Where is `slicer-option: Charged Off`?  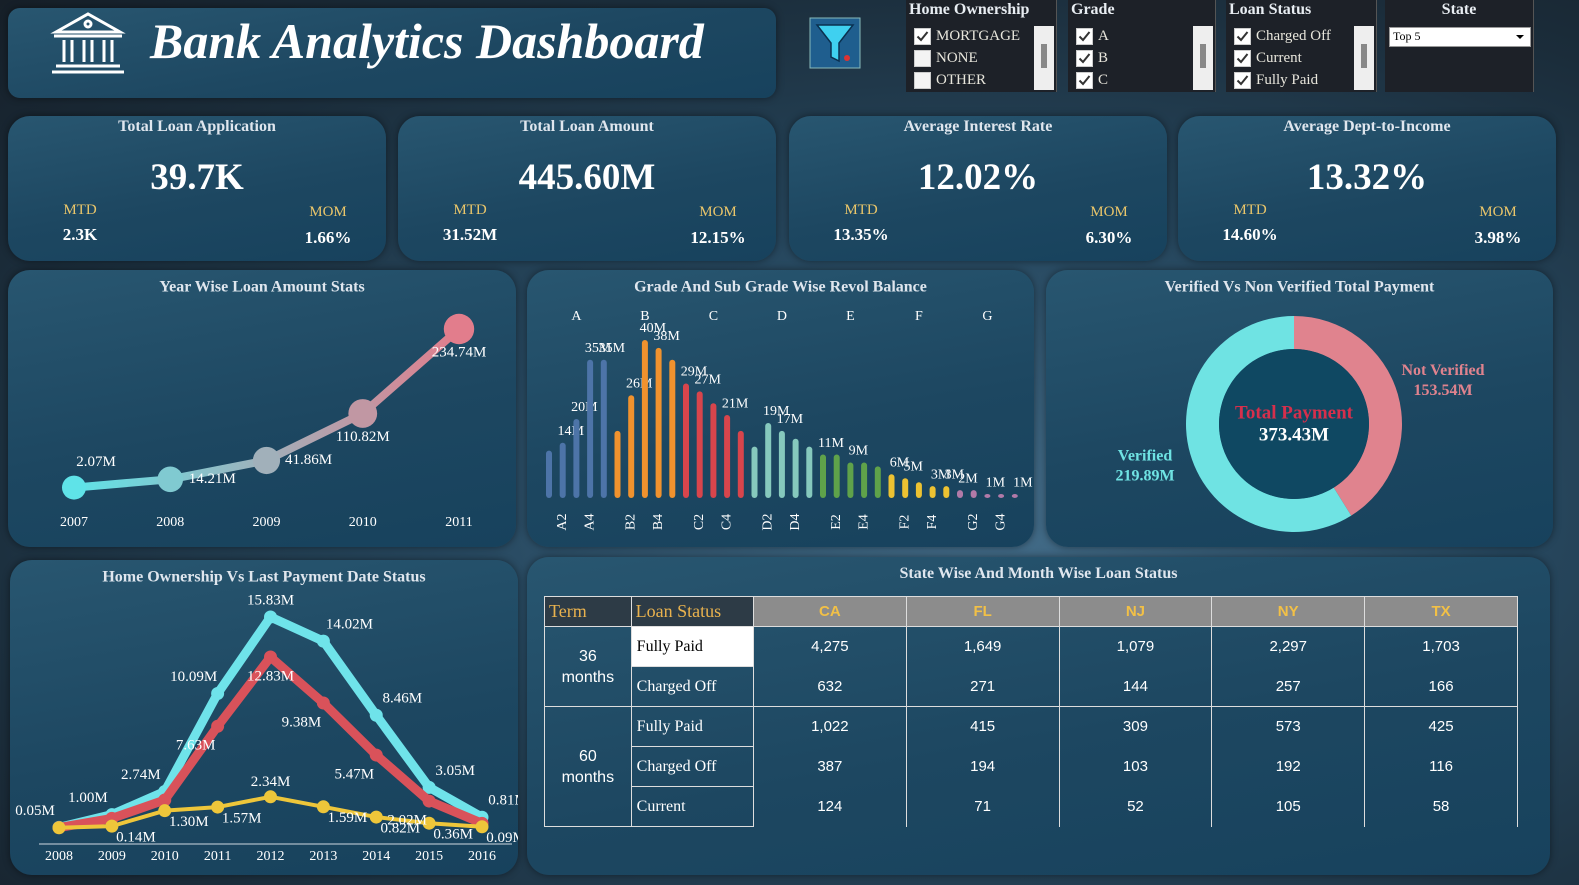 slicer-option: Charged Off is located at coordinates (1292, 37).